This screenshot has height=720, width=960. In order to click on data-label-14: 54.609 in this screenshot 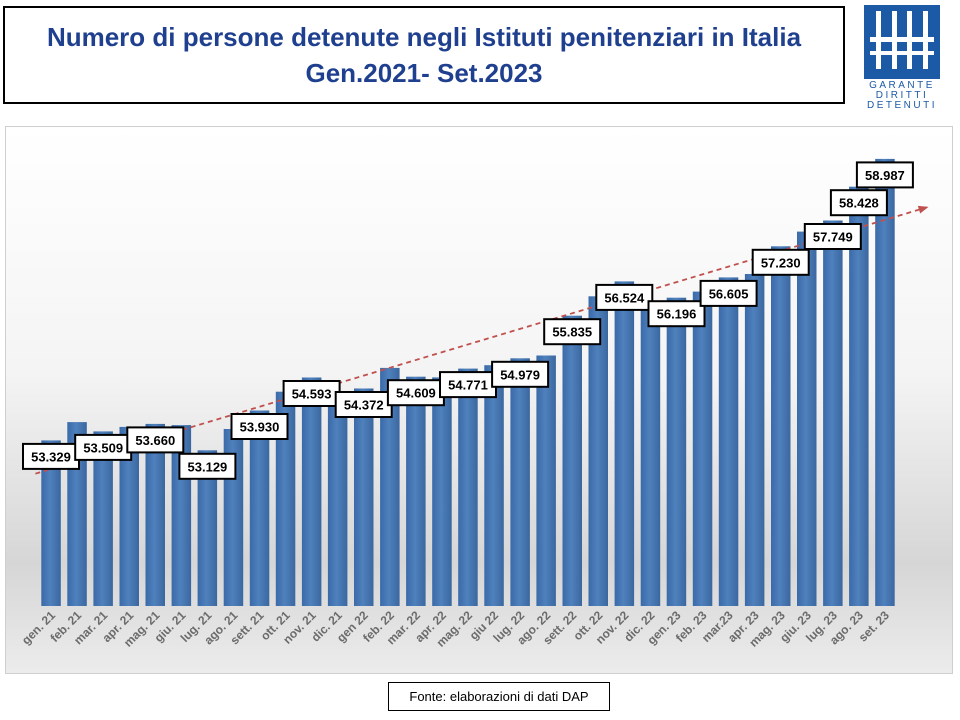, I will do `click(415, 393)`.